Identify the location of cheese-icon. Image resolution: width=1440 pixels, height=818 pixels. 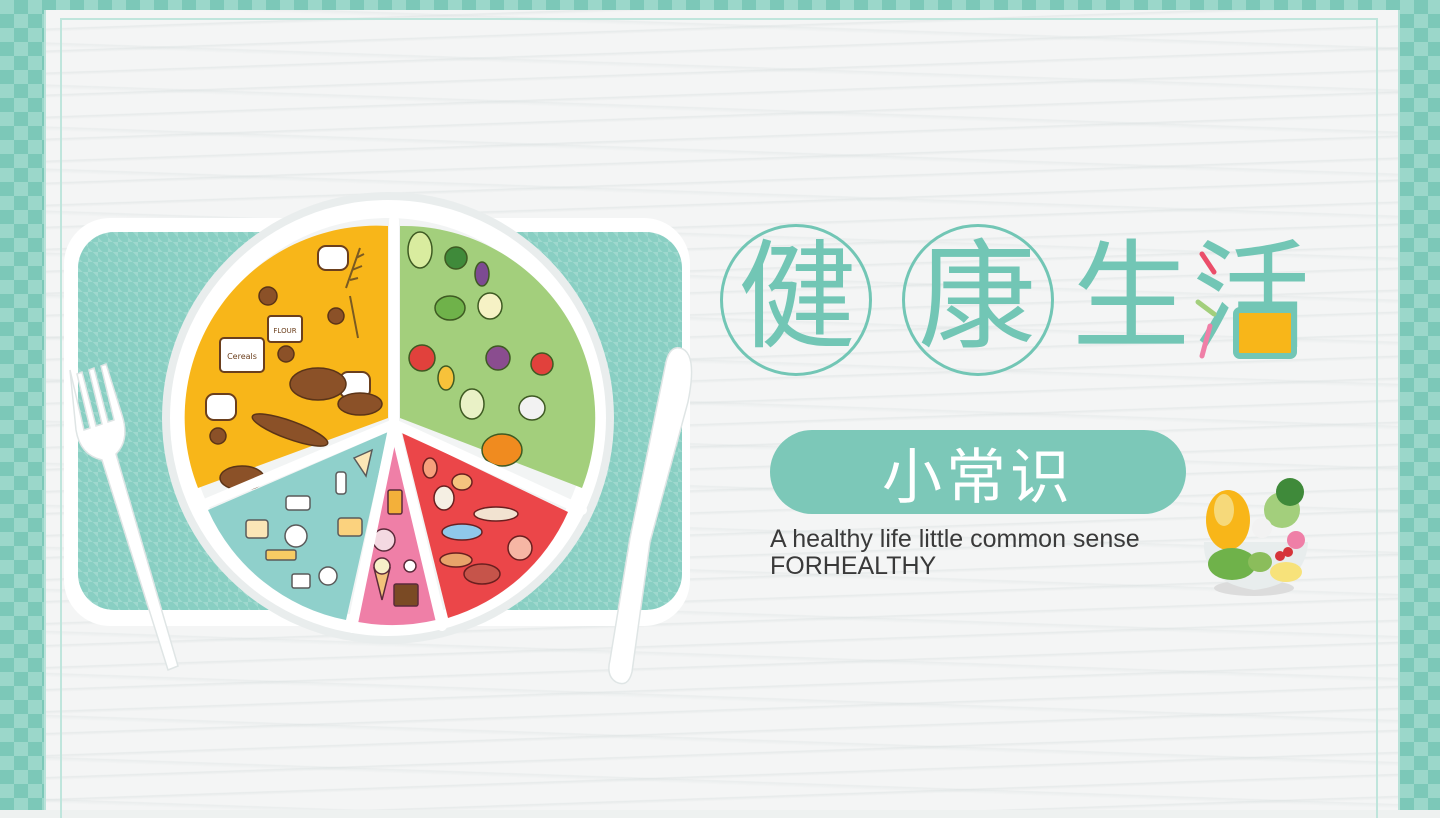
(309, 518).